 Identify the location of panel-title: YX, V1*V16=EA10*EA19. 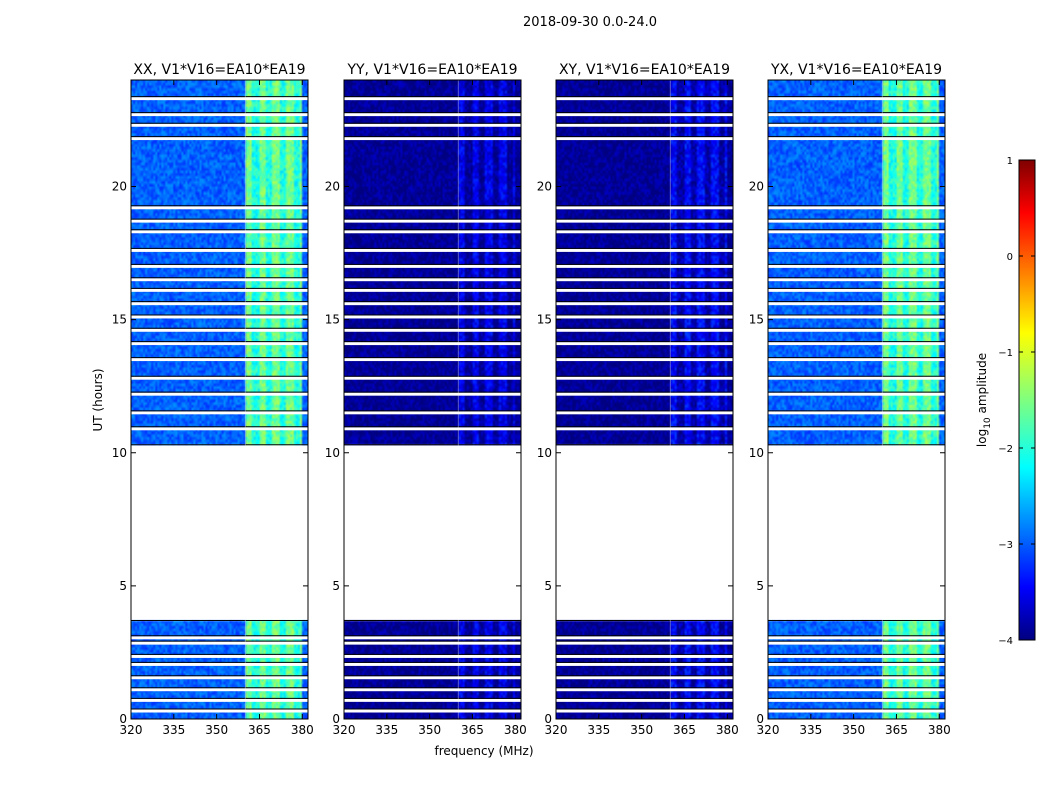
(856, 70).